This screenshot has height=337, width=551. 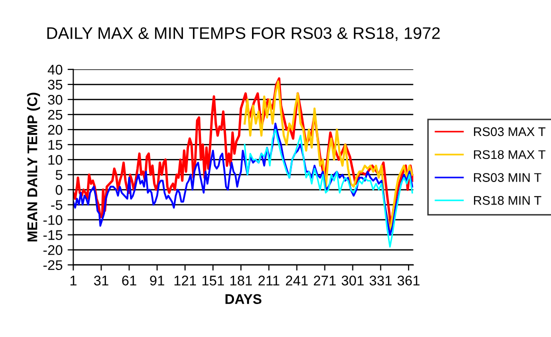 I want to click on y-tick-label: 35, so click(x=55, y=85).